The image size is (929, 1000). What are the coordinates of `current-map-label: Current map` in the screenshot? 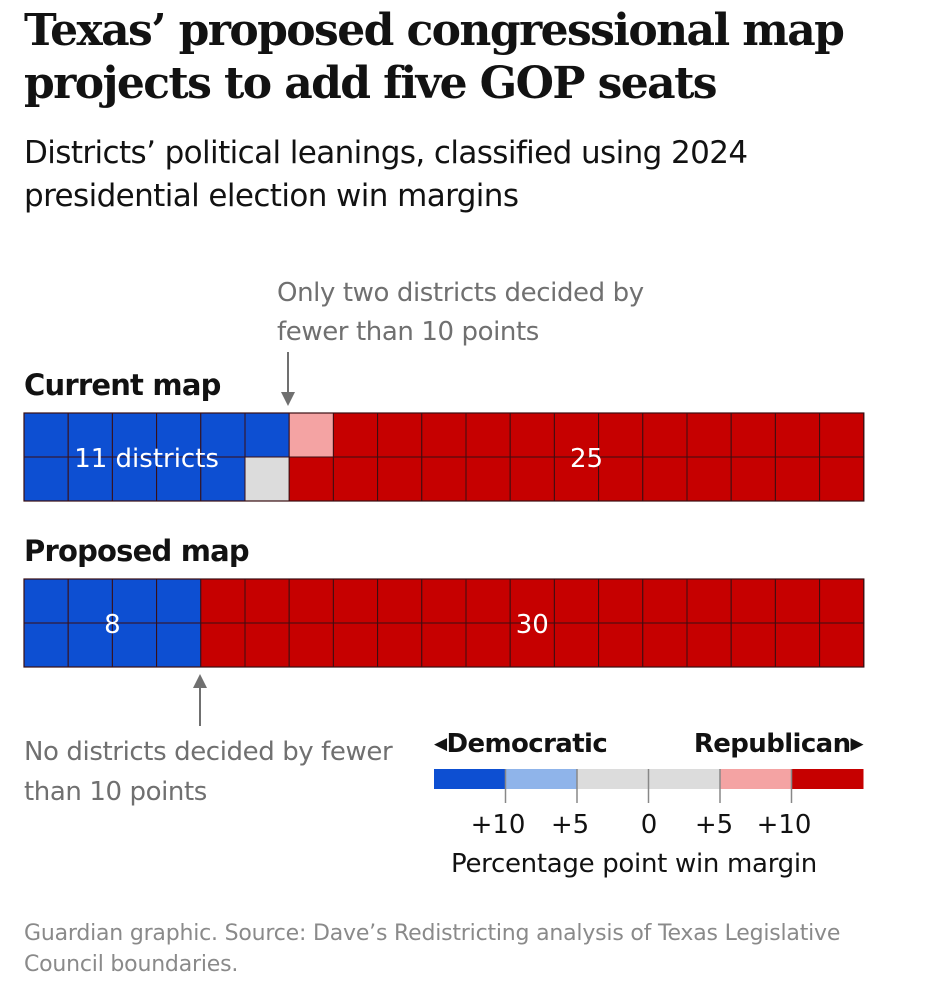 It's located at (122, 385).